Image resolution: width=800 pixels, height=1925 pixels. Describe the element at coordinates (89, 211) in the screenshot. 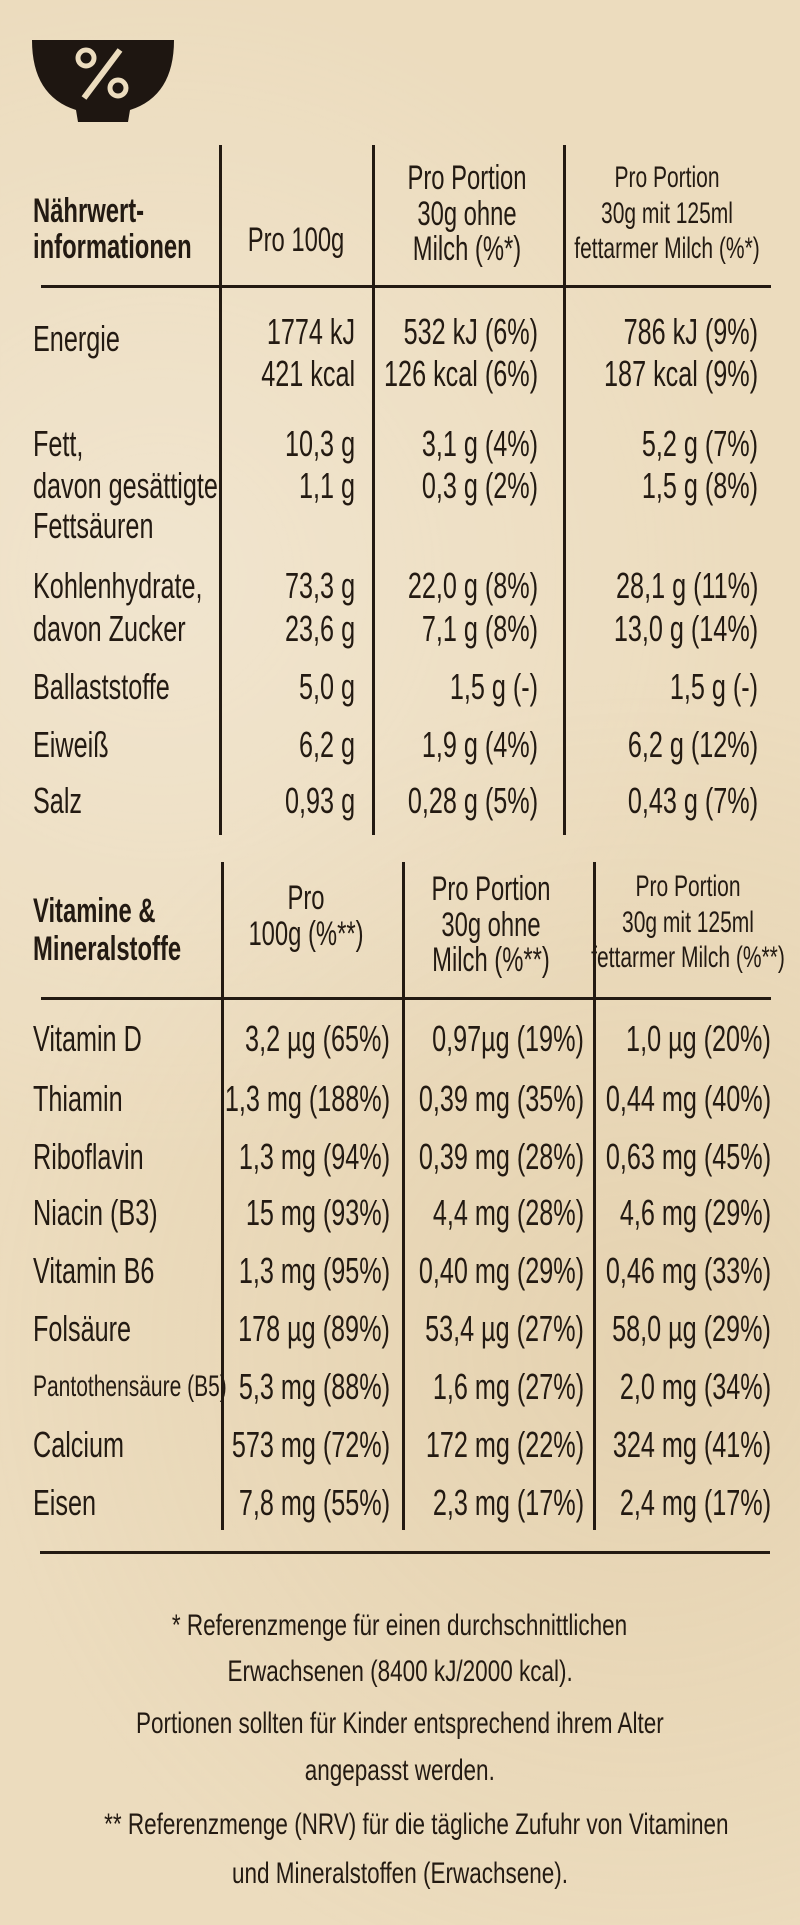

I see `header-label: Nährwert-` at that location.